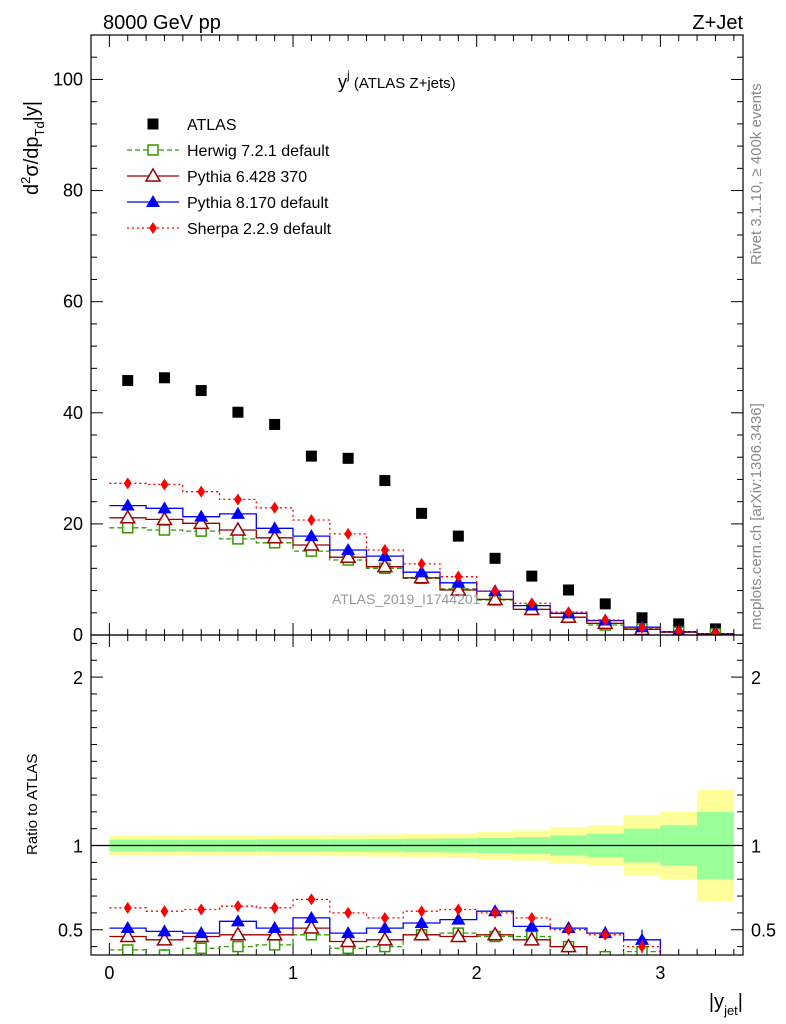  What do you see at coordinates (78, 678) in the screenshot?
I see `ratio-y-tick-label: 2` at bounding box center [78, 678].